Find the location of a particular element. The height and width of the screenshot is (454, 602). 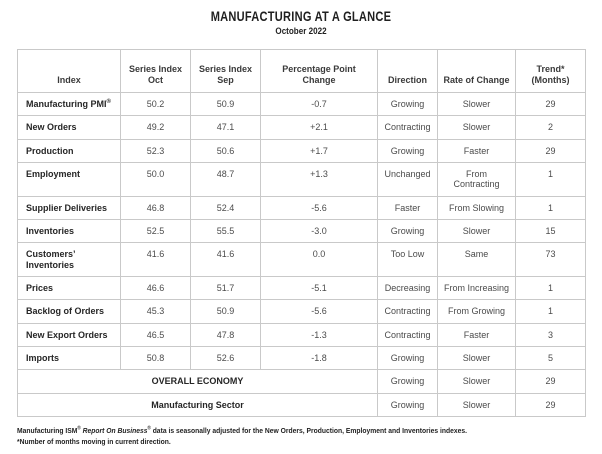

direction-cell: Faster is located at coordinates (407, 208).